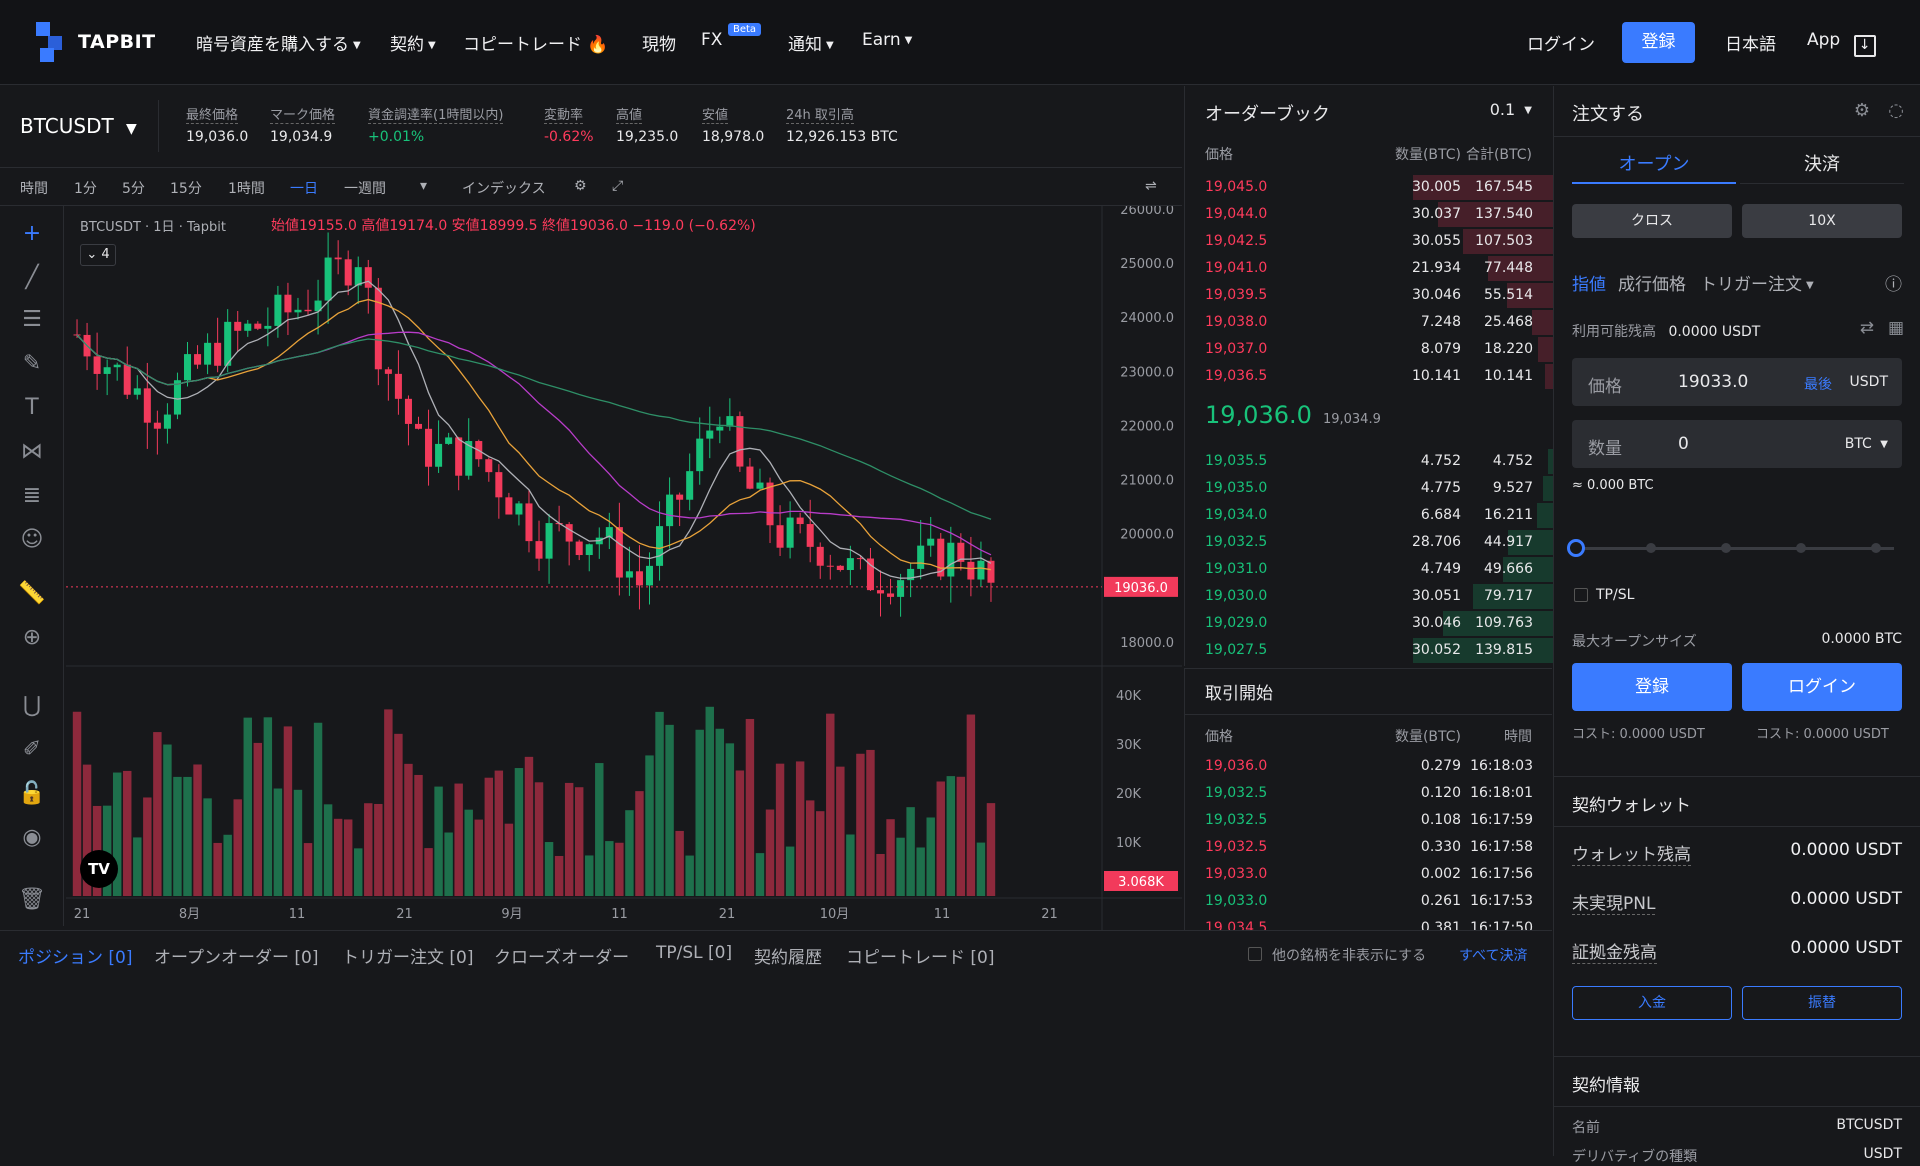 This screenshot has height=1166, width=1920. What do you see at coordinates (75, 958) in the screenshot?
I see `bottom-tab-0: ポジション [0]` at bounding box center [75, 958].